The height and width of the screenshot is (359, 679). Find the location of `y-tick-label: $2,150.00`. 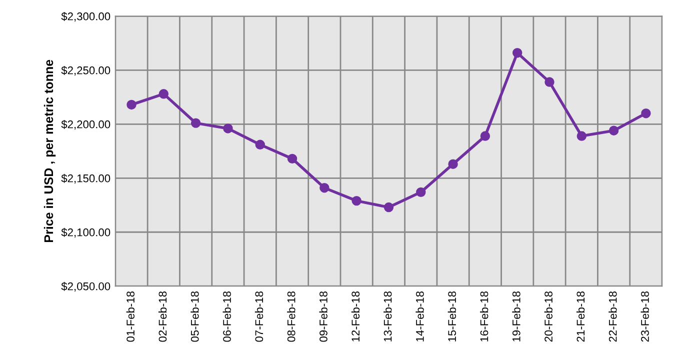

y-tick-label: $2,150.00 is located at coordinates (85, 179).